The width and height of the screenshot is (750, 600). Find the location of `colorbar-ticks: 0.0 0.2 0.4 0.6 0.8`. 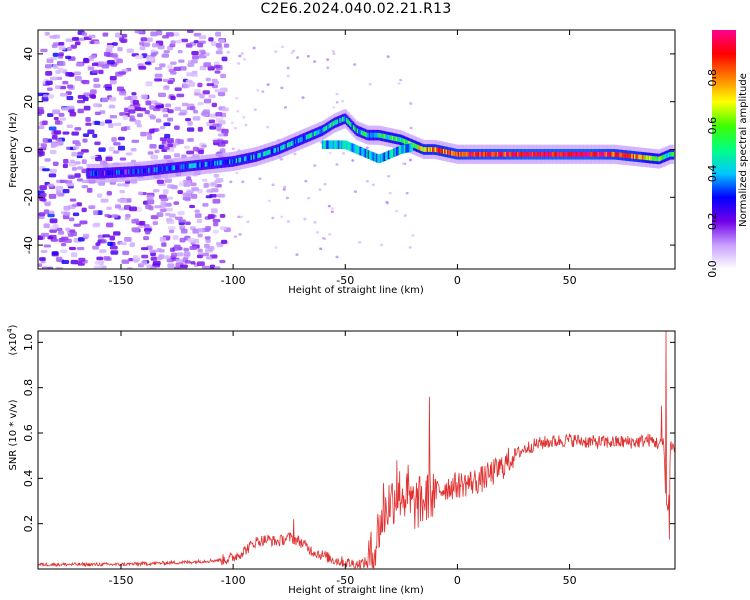

colorbar-ticks: 0.0 0.2 0.4 0.6 0.8 is located at coordinates (712, 173).